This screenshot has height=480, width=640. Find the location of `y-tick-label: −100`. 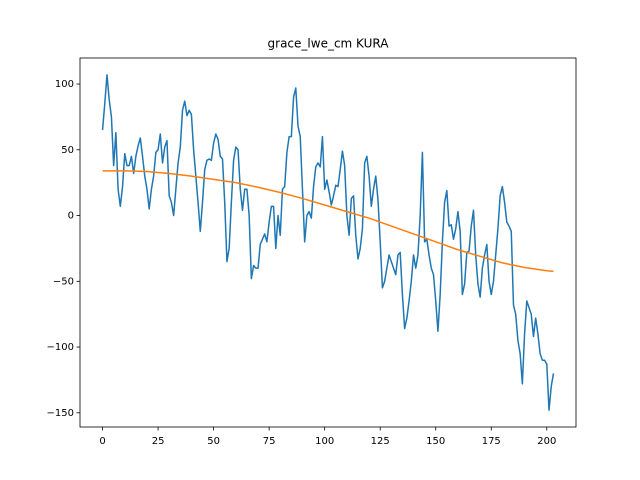

y-tick-label: −100 is located at coordinates (60, 347).